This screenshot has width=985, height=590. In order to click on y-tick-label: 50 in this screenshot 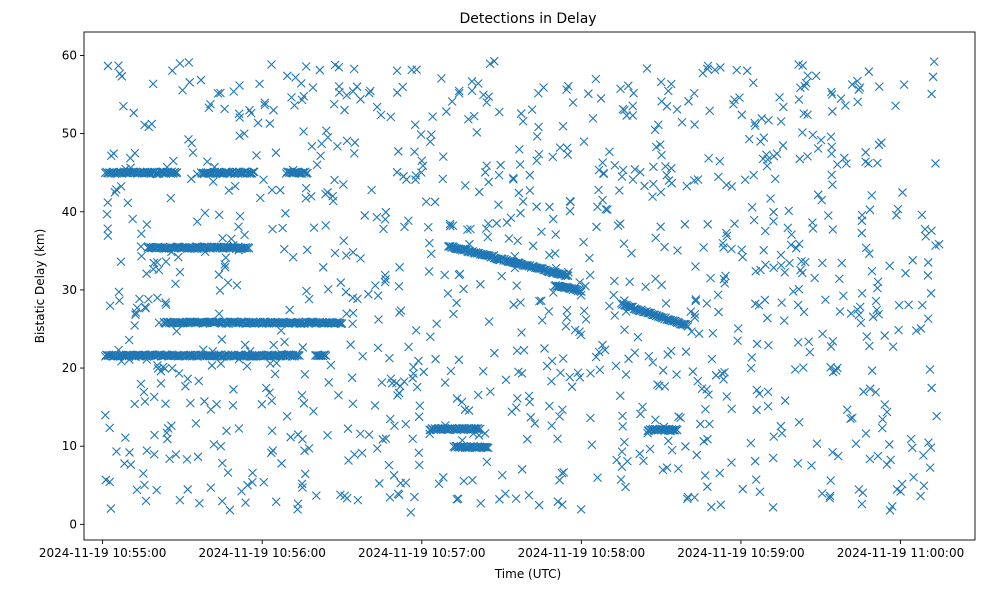, I will do `click(69, 134)`.